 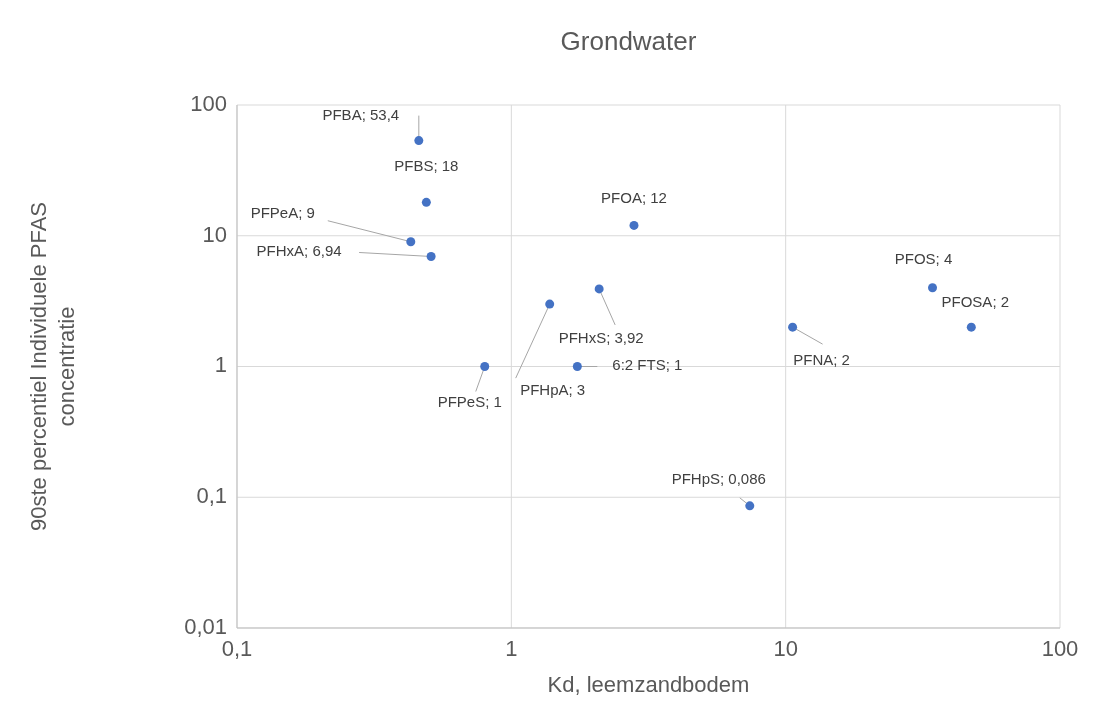 I want to click on x-tick-label: 10, so click(x=785, y=648).